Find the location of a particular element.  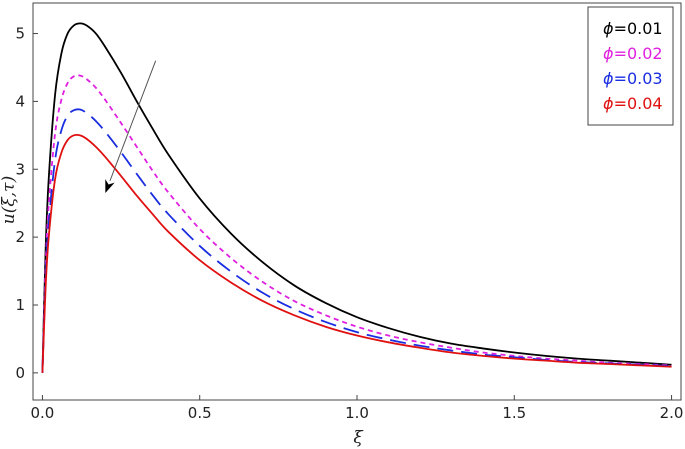

trend-arrow-shaft is located at coordinates (133, 121).